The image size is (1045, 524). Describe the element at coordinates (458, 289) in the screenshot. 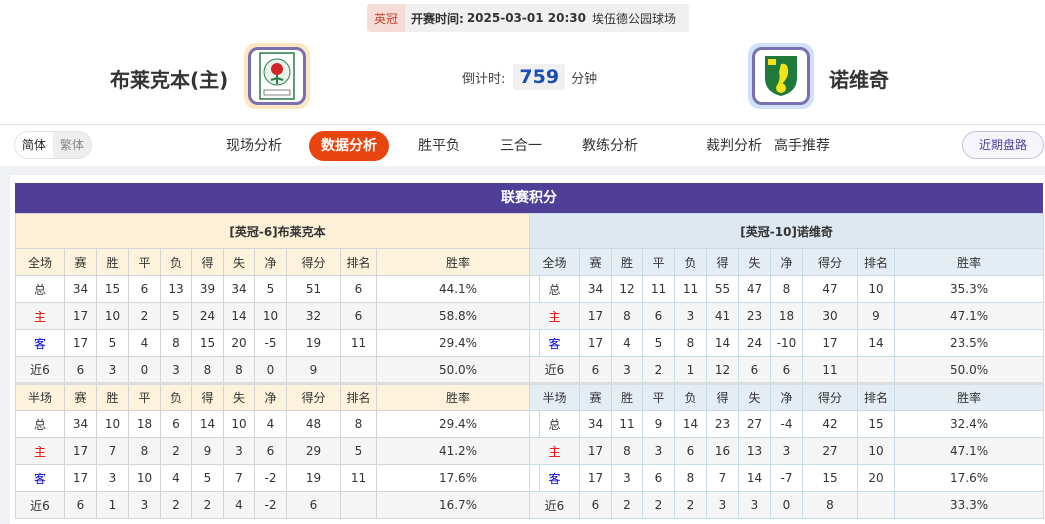

I see `cell-胜率: 44.1%` at that location.